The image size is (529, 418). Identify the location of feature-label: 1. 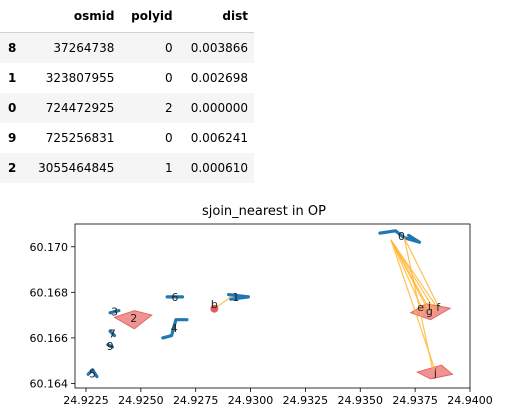
(235, 297).